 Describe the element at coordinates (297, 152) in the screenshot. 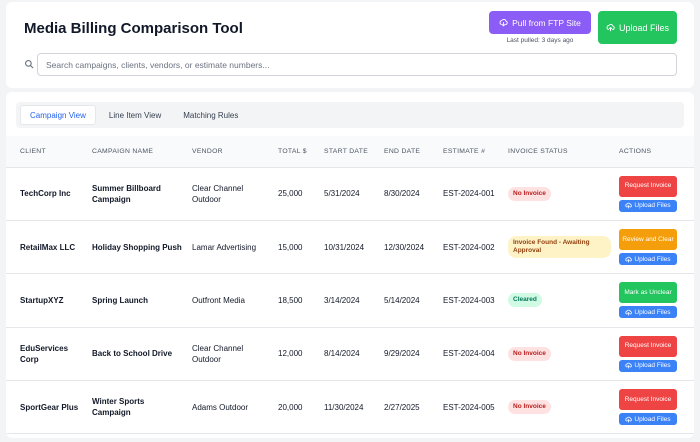

I see `column-header: TOTAL $` at that location.